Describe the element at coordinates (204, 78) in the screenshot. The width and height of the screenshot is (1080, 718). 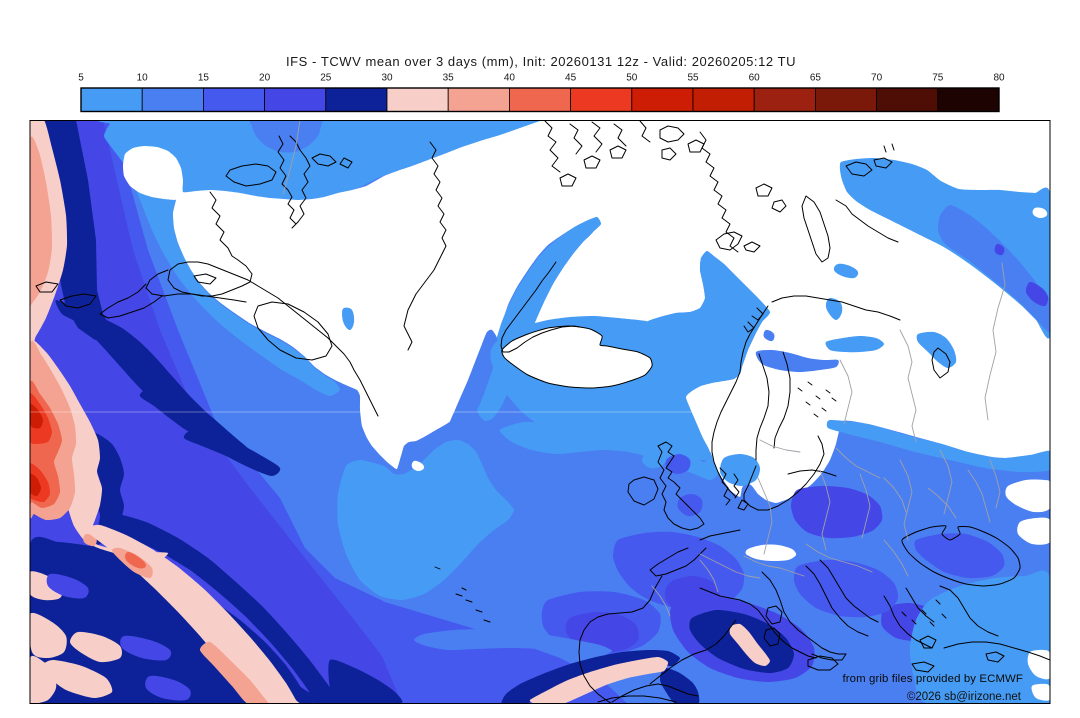
I see `svg-text: 15` at that location.